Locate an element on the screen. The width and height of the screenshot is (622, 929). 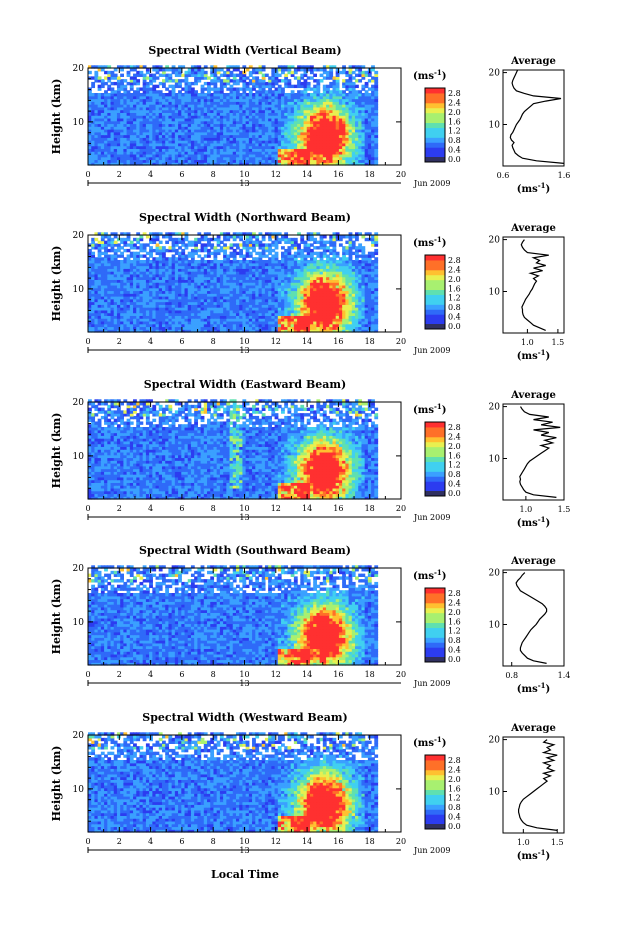
colorbar-segment is located at coordinates (435, 125).